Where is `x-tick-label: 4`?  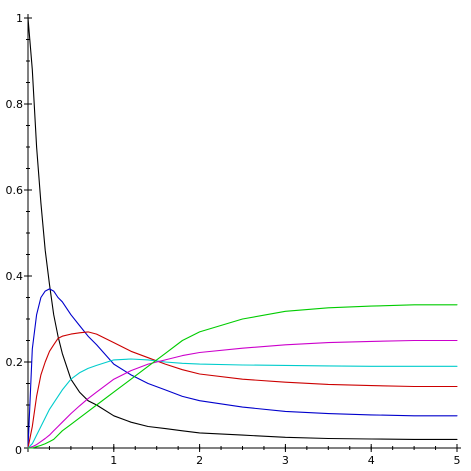
x-tick-label: 4 is located at coordinates (371, 460).